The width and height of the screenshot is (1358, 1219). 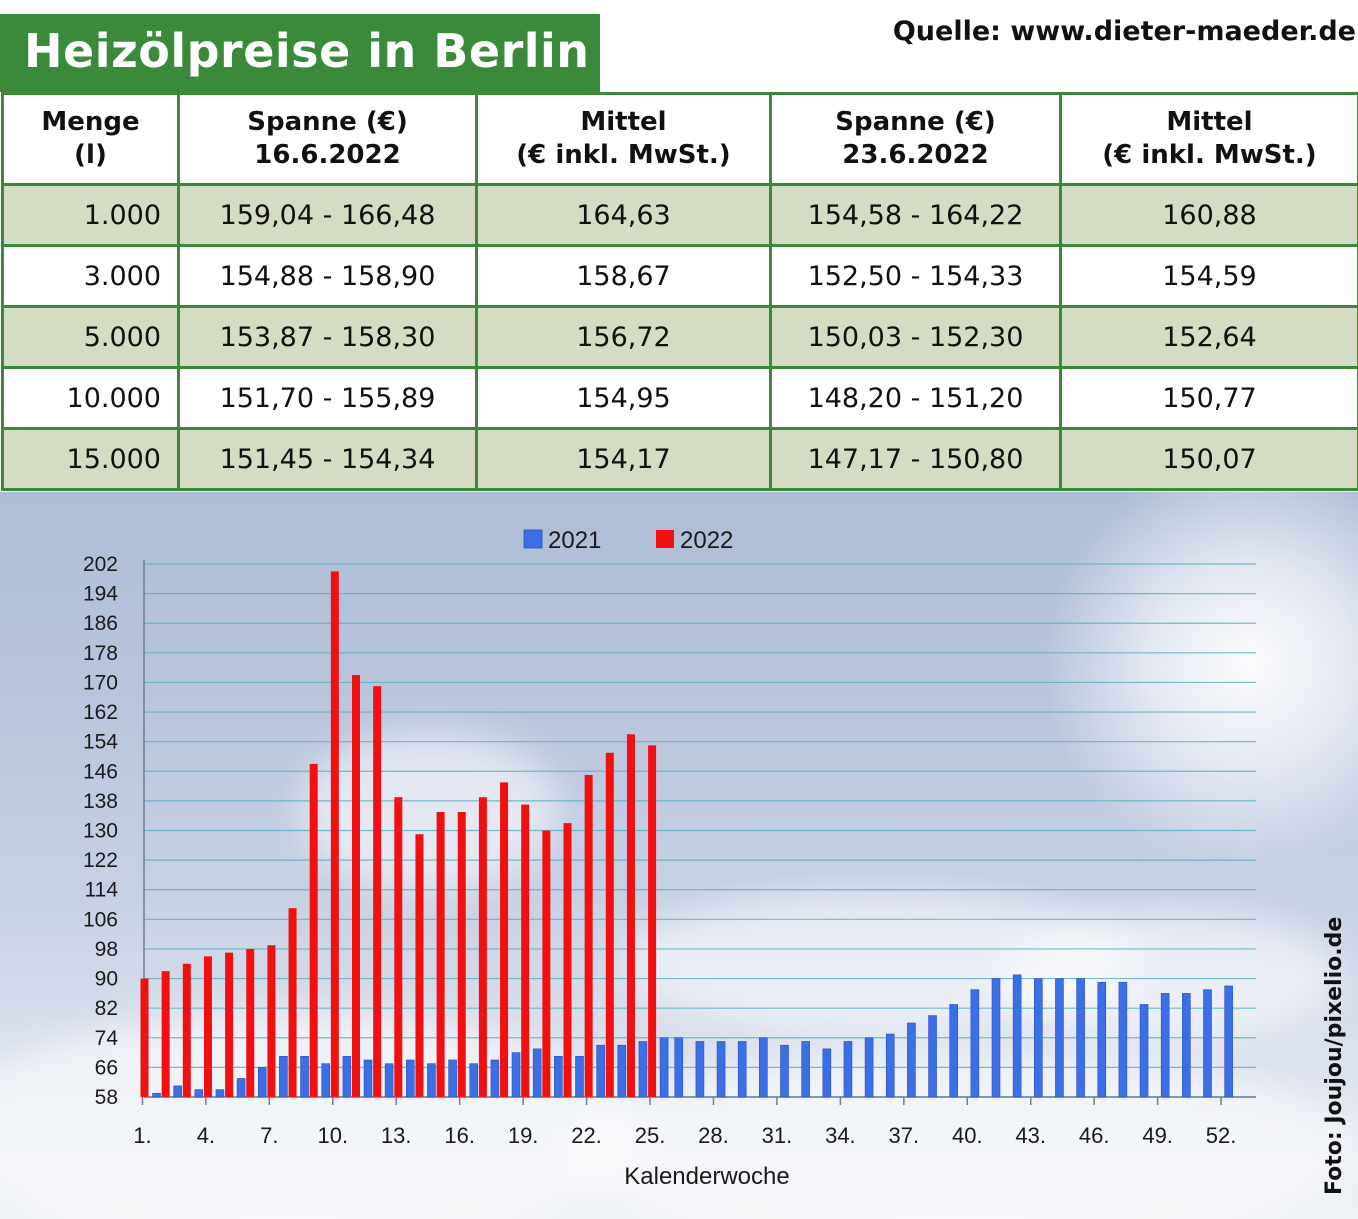 I want to click on cell-mittel-1: 158,67, so click(x=623, y=276).